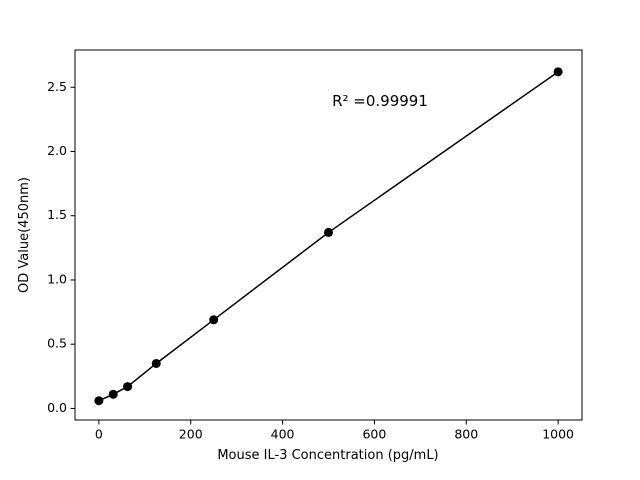 The width and height of the screenshot is (640, 480). Describe the element at coordinates (24, 235) in the screenshot. I see `y-axis-label: OD Value(450nm)` at that location.